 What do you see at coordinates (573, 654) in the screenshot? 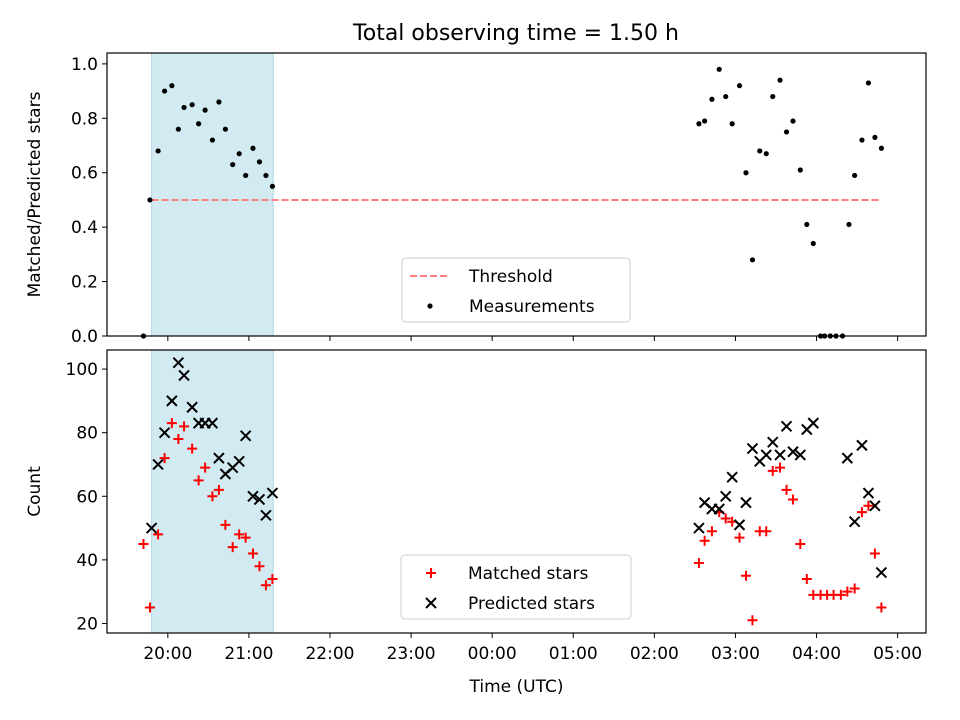
I see `x-tick-label: 01:00` at bounding box center [573, 654].